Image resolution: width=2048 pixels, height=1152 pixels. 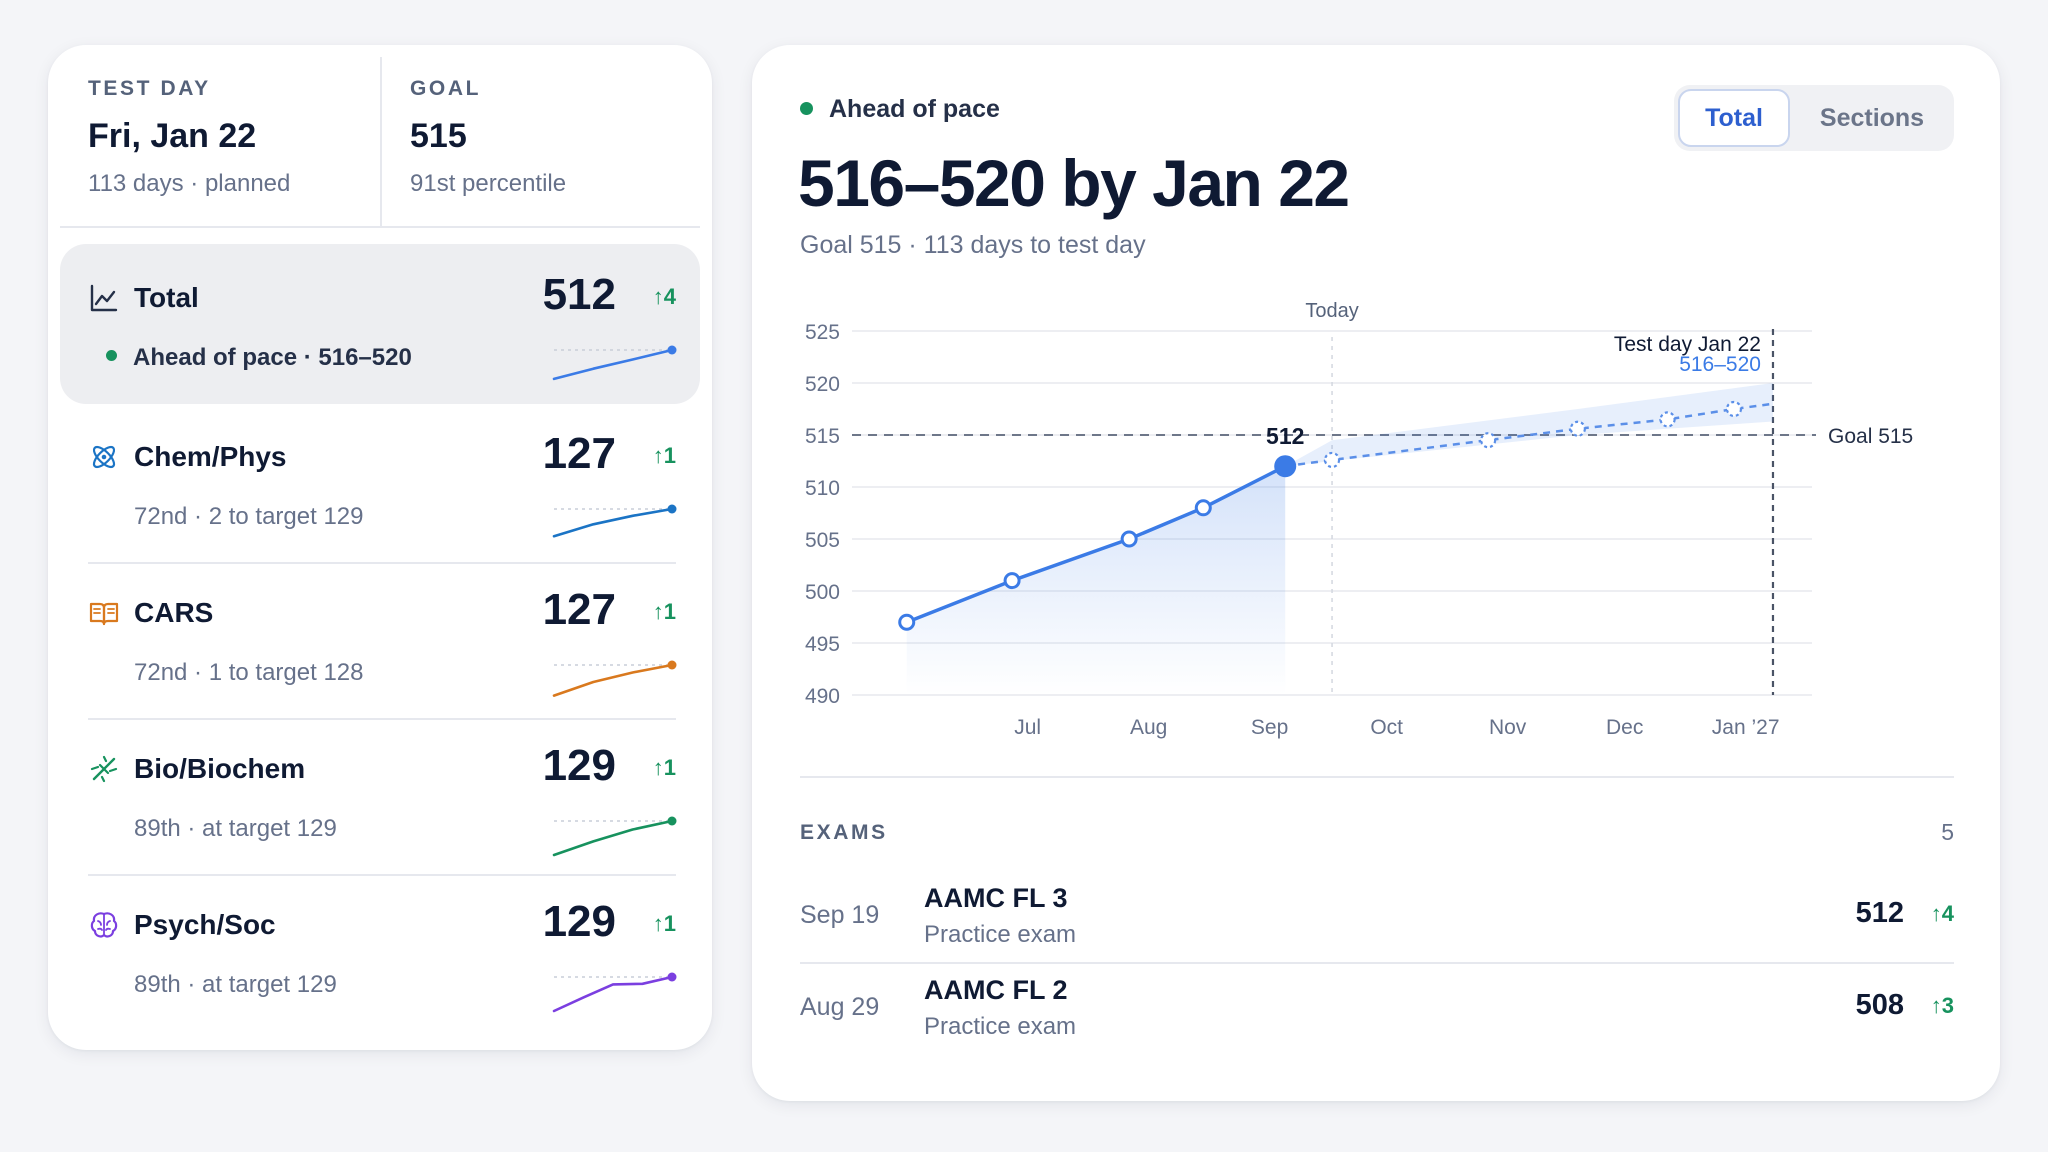 I want to click on test-day-label: Test day Jan 22, so click(x=1687, y=344).